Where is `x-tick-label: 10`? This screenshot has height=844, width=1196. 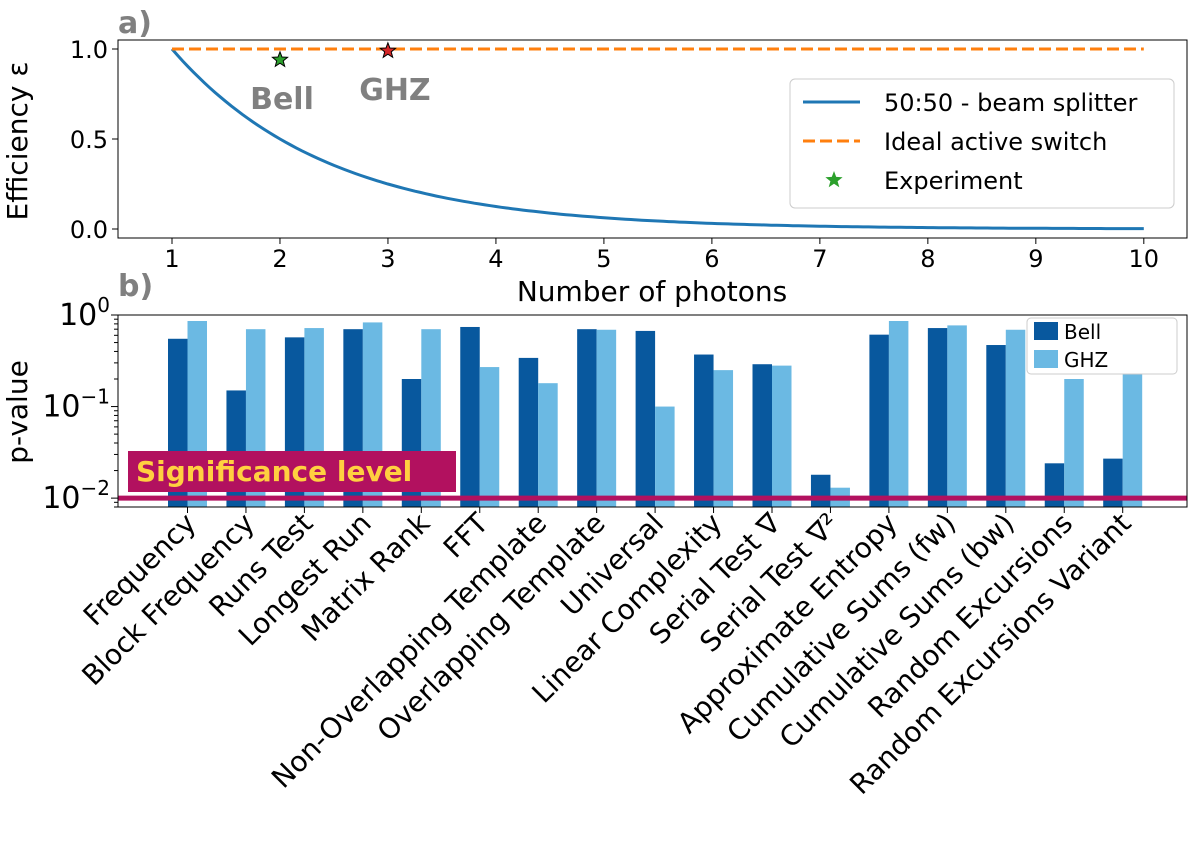
x-tick-label: 10 is located at coordinates (1144, 259).